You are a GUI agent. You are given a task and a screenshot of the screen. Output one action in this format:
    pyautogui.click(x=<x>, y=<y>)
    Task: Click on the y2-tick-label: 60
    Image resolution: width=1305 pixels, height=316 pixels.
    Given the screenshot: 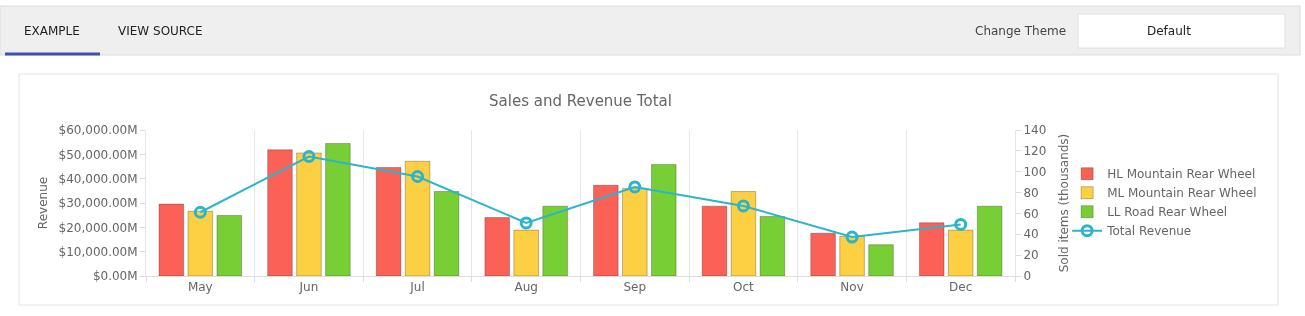 What is the action you would take?
    pyautogui.click(x=1031, y=213)
    